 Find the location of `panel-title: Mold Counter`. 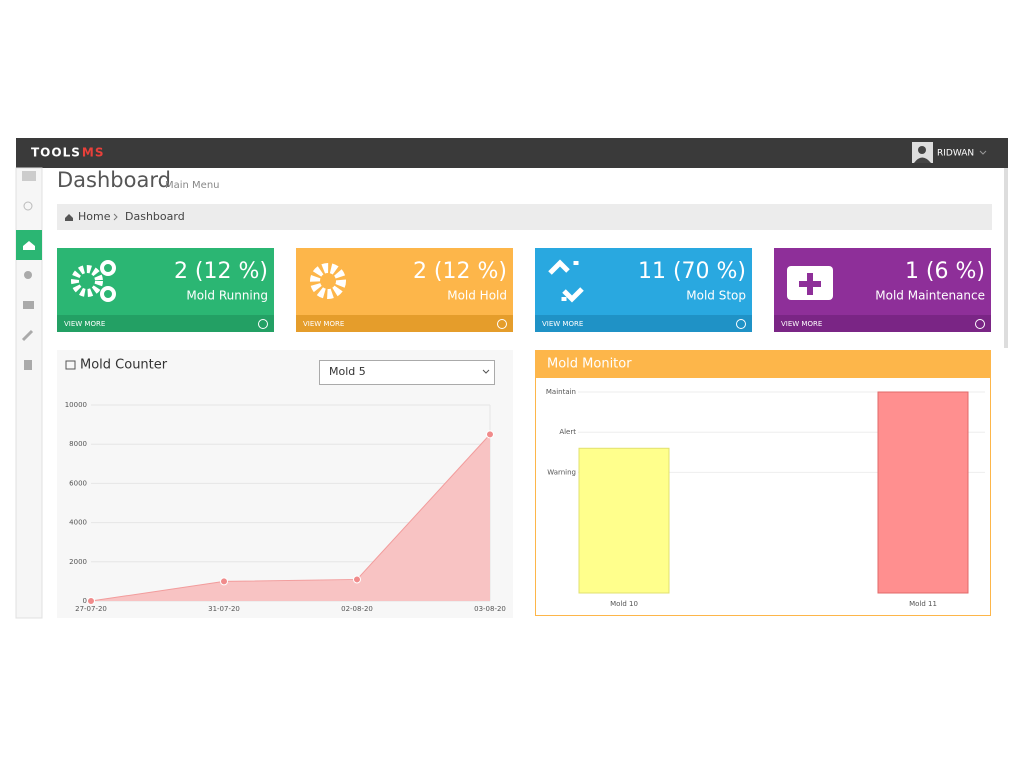

panel-title: Mold Counter is located at coordinates (124, 365).